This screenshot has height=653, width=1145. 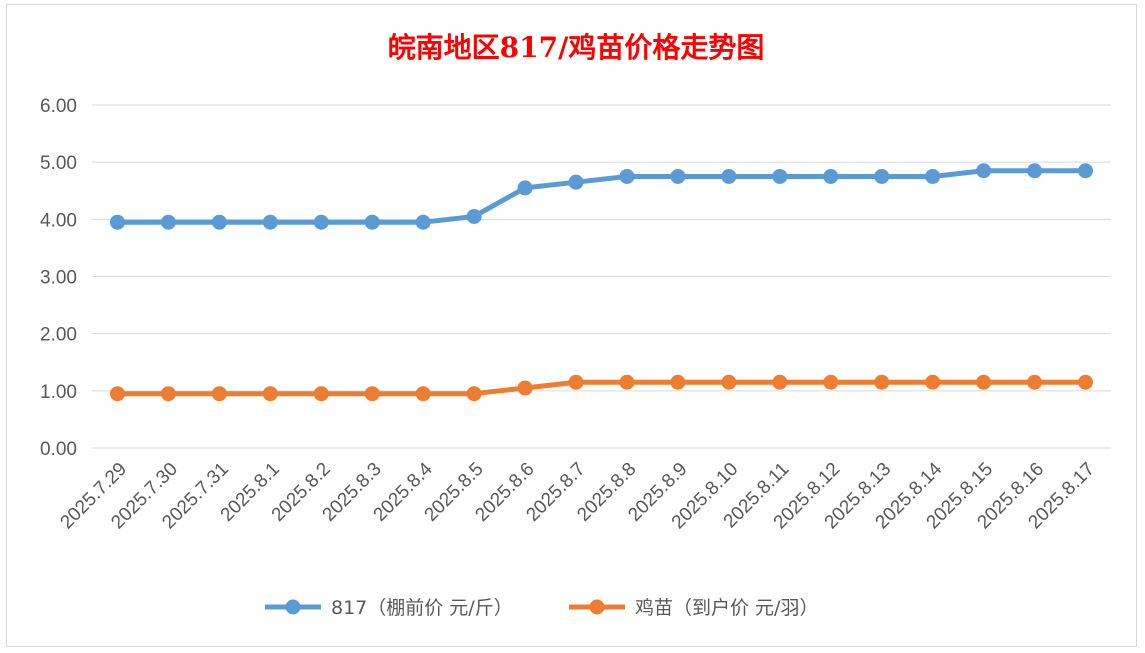 I want to click on y-tick-label: 1.00, so click(x=58, y=392).